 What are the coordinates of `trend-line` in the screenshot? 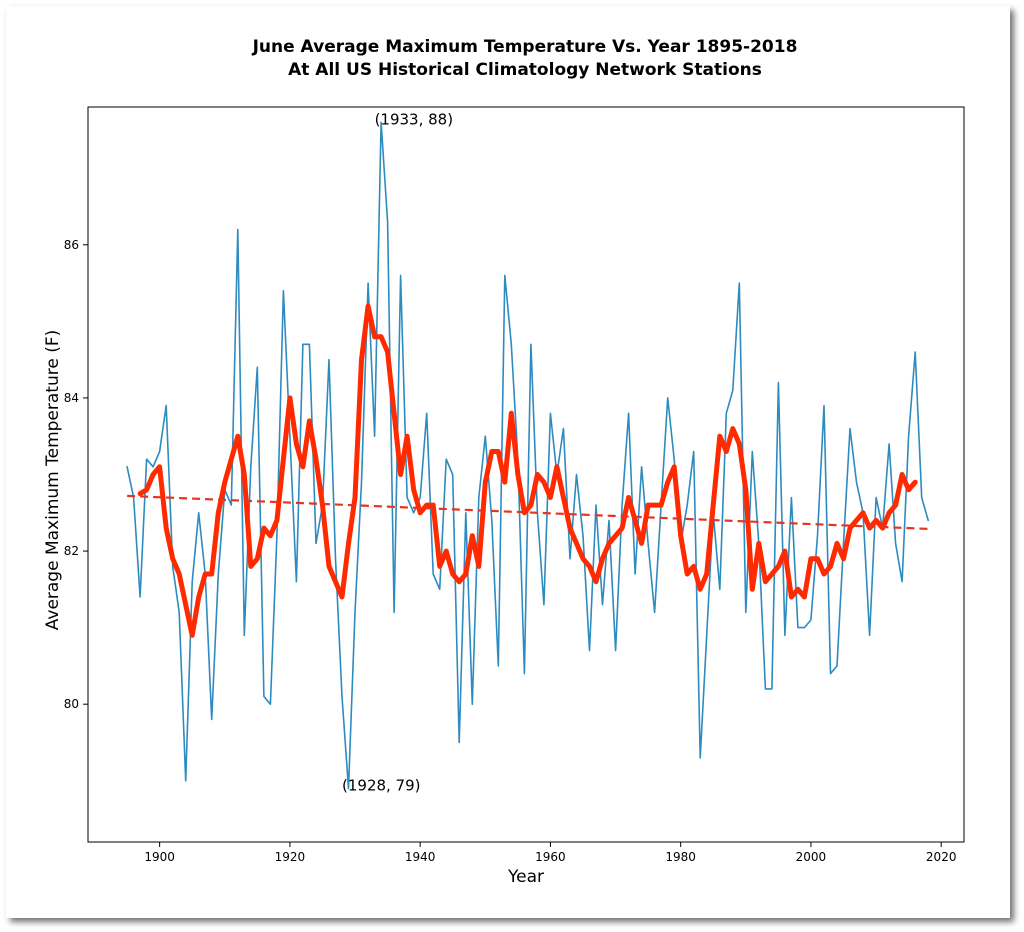 It's located at (528, 512).